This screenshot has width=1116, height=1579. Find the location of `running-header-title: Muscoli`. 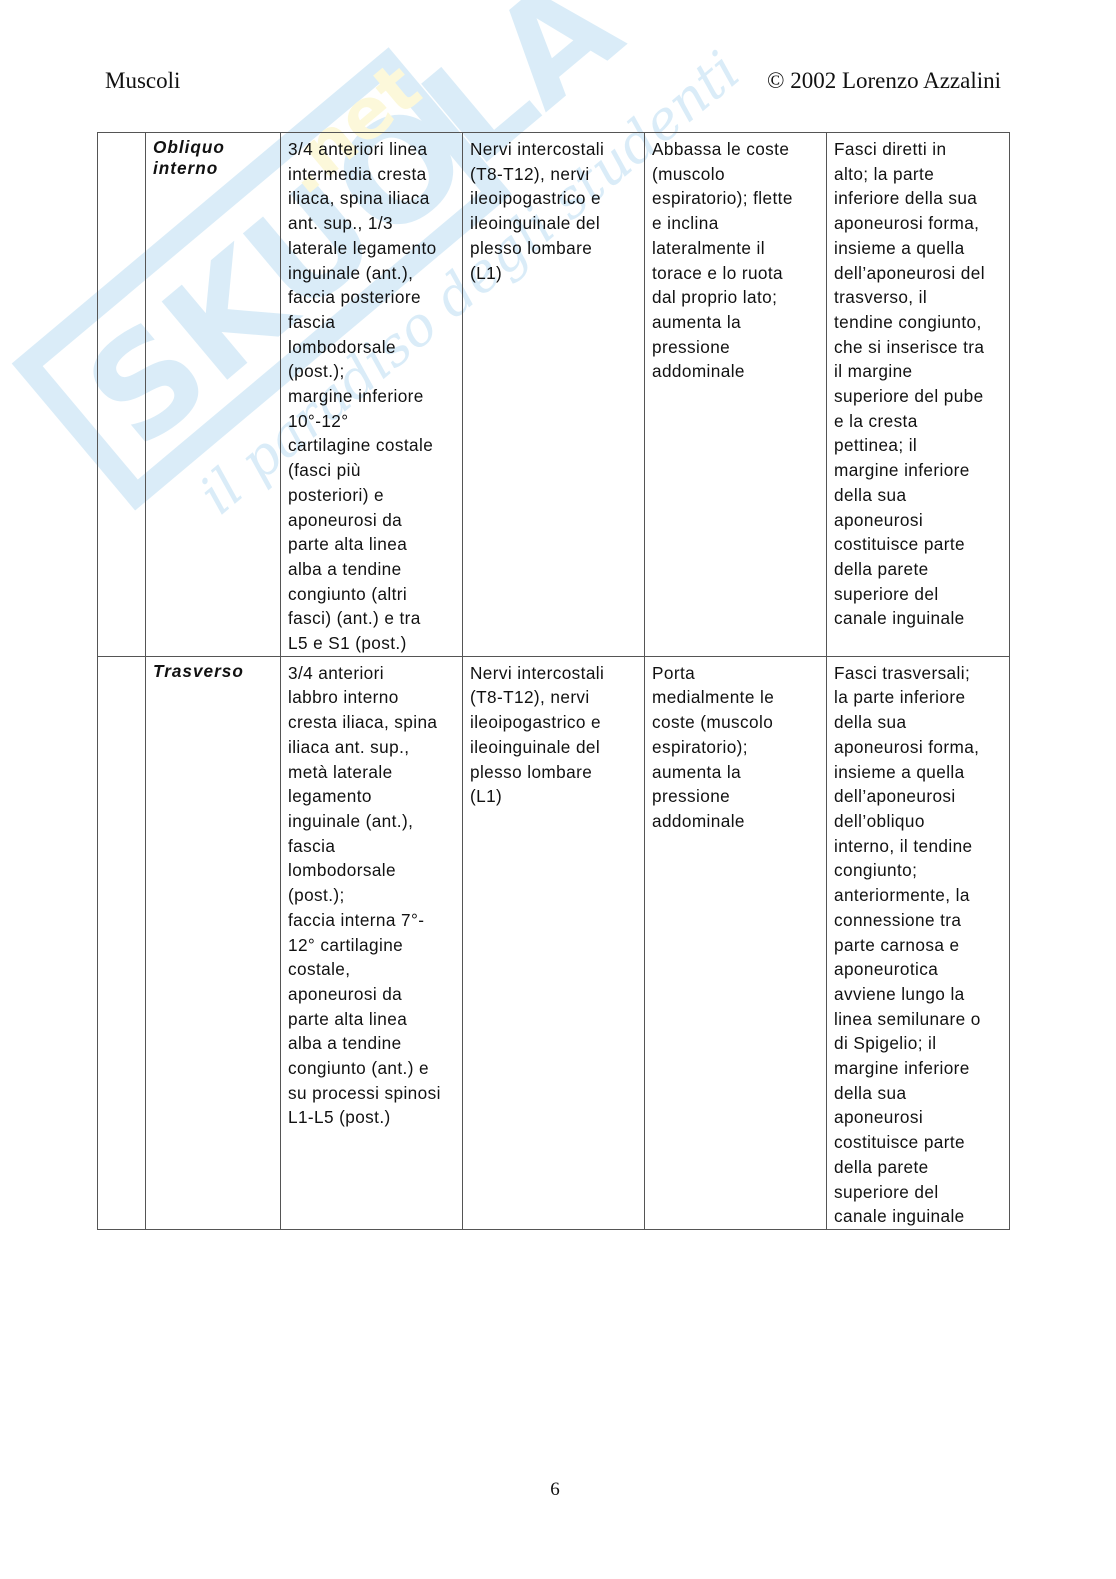

running-header-title: Muscoli is located at coordinates (143, 80).